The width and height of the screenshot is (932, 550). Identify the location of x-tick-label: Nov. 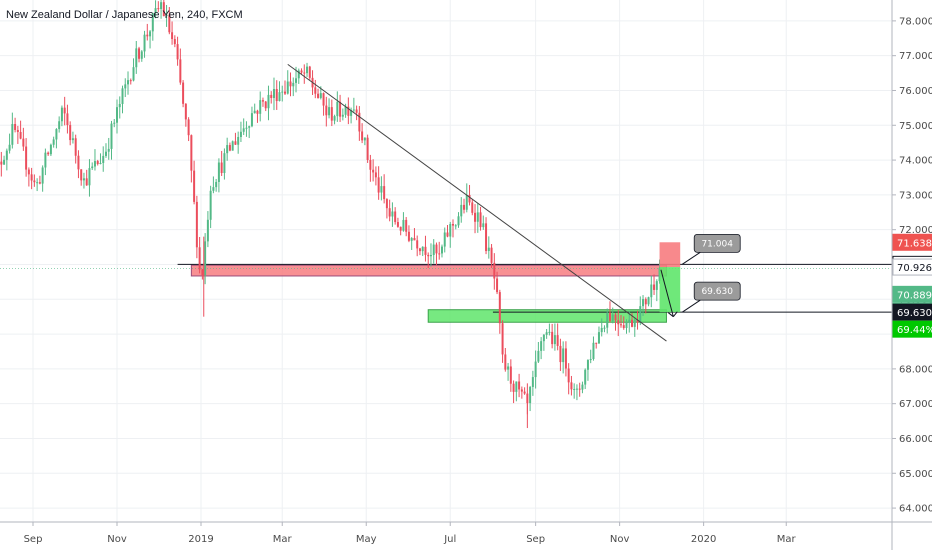
(117, 539).